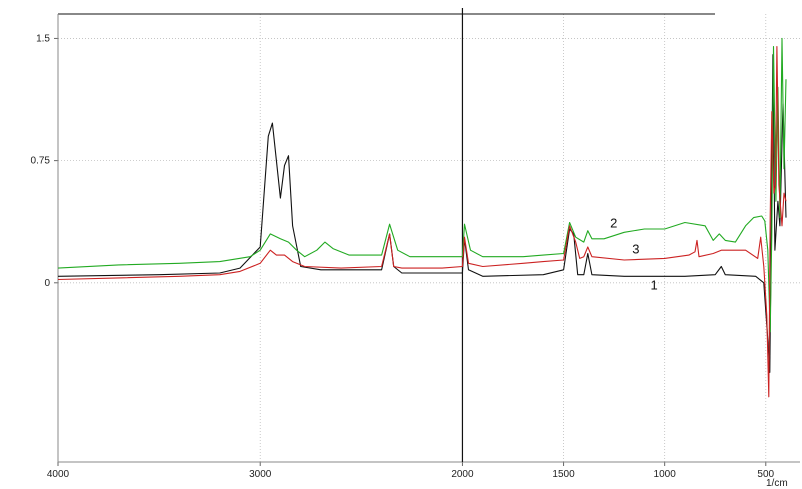  I want to click on y-tick-label: 0, so click(47, 283).